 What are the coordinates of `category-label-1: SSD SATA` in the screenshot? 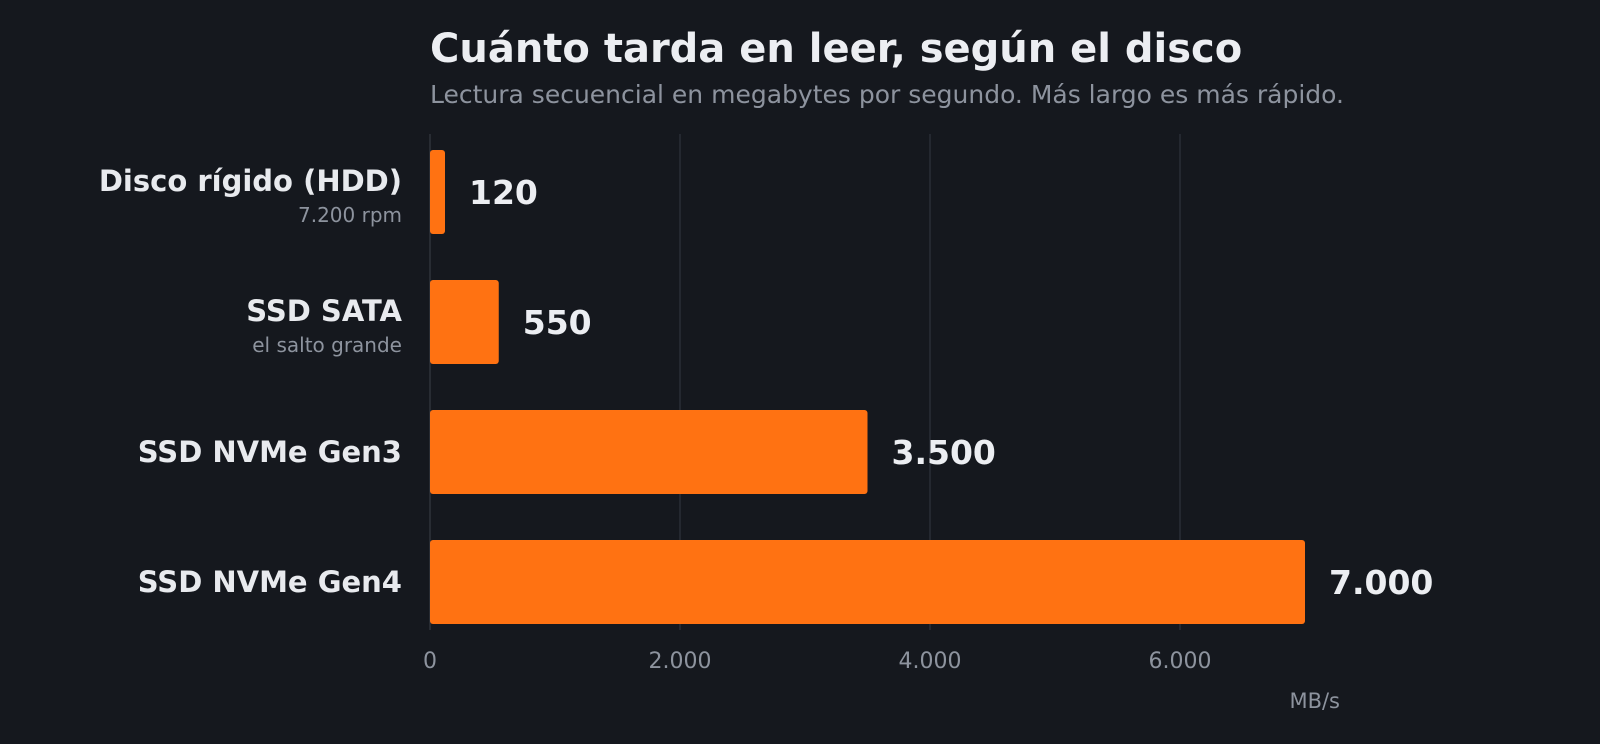 It's located at (324, 311).